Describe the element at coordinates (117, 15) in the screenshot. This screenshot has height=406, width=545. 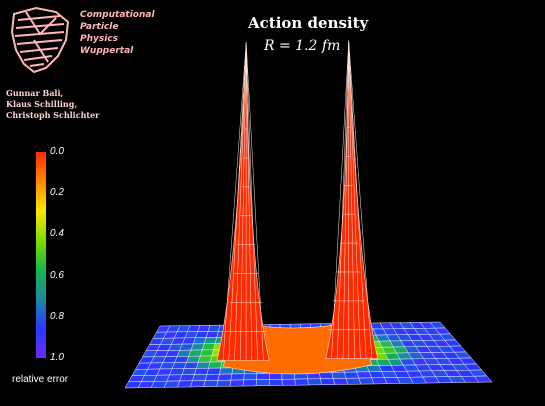
I see `group-line-1: Computational` at that location.